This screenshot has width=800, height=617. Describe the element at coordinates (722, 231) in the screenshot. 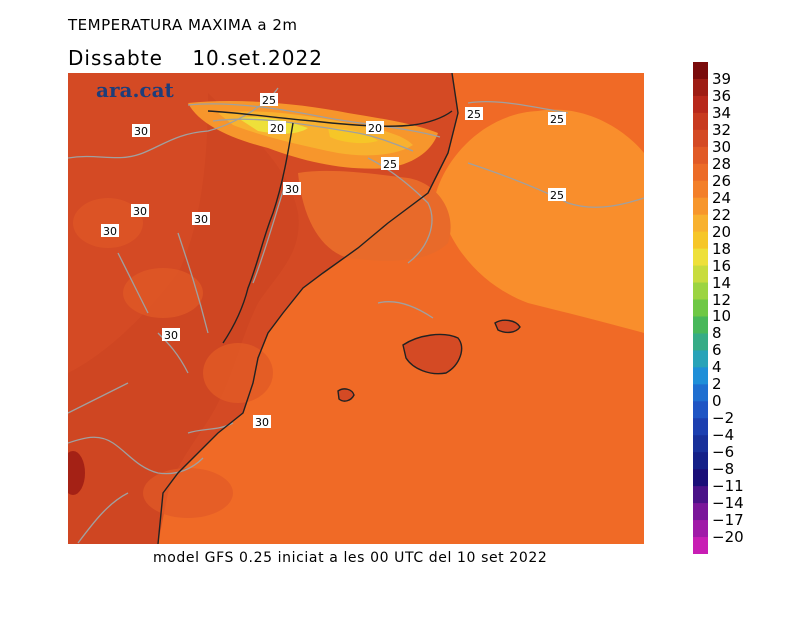

I see `colorbar-tick-label: 20` at that location.